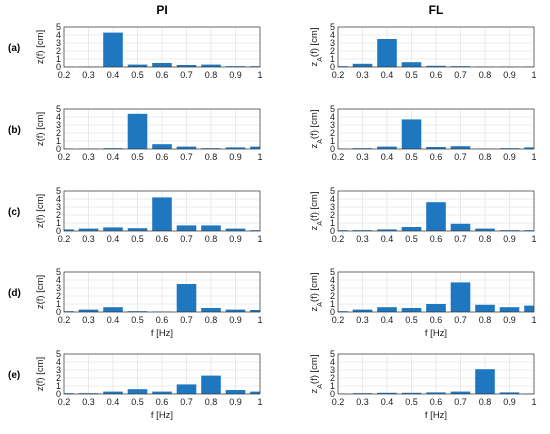 Image resolution: width=550 pixels, height=434 pixels. What do you see at coordinates (316, 211) in the screenshot?
I see `y-axis-label: zA(f) [cm]` at bounding box center [316, 211].